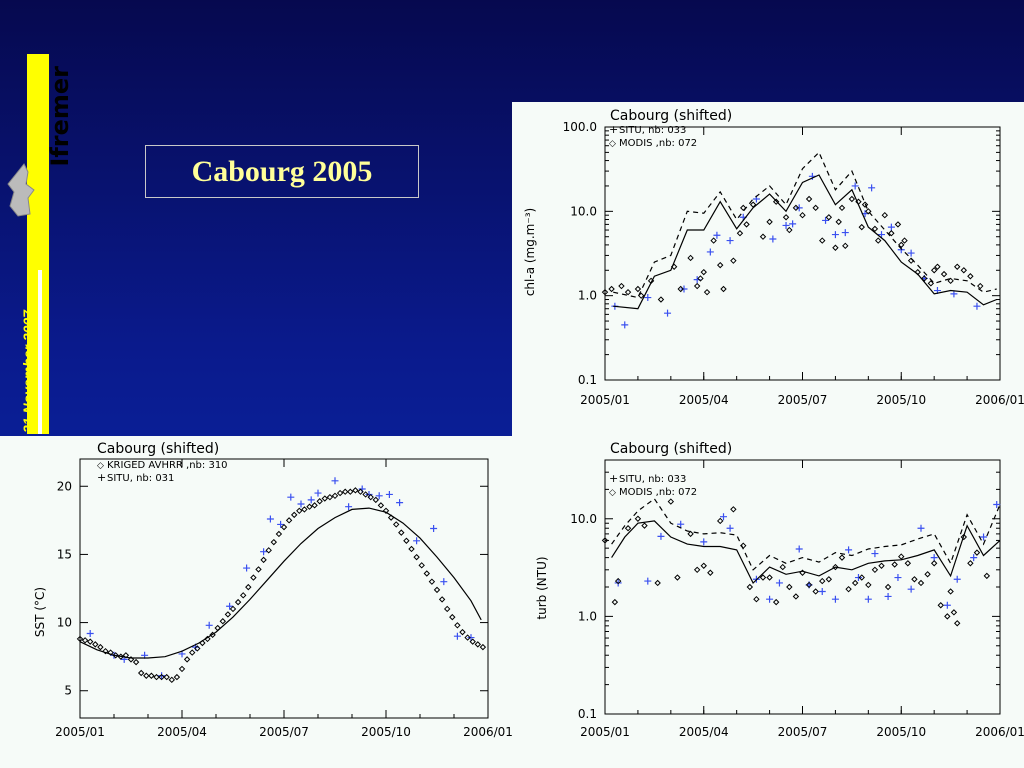 The image size is (1024, 768). Describe the element at coordinates (64, 623) in the screenshot. I see `y-tick-label: 10` at that location.